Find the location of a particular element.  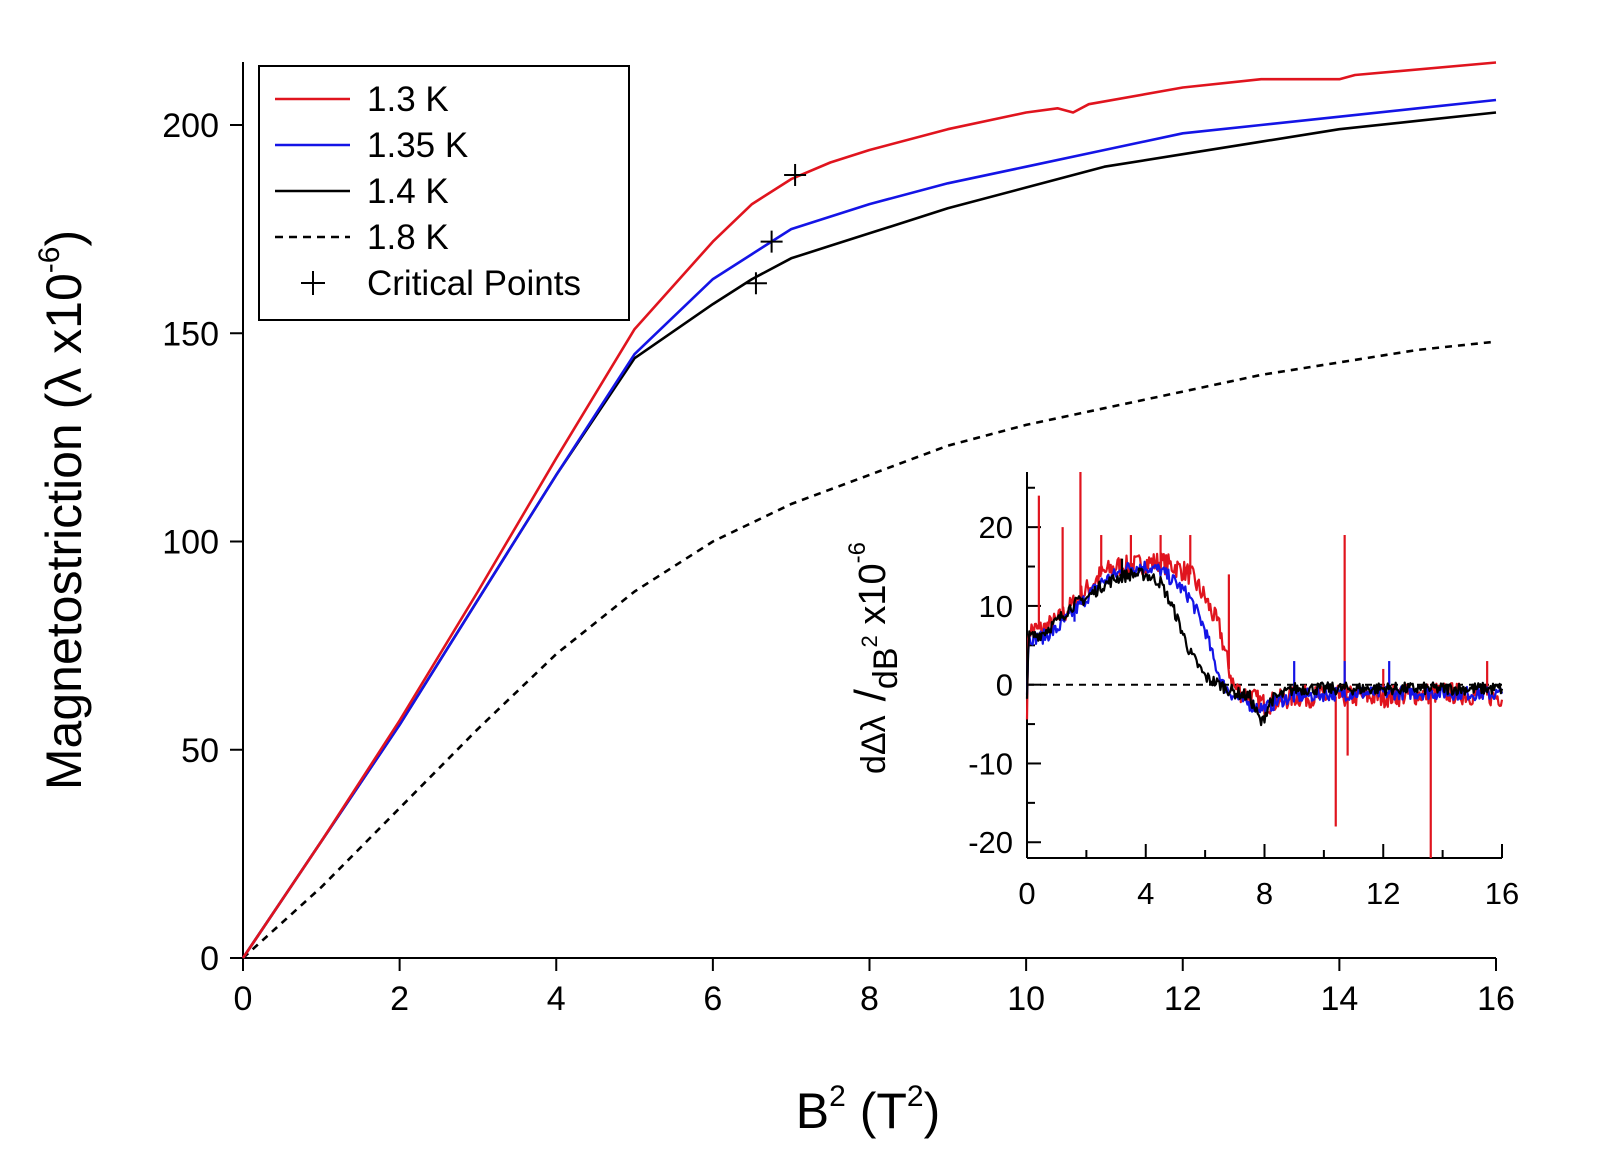

inset-y-tick-label: 0 is located at coordinates (1004, 685).